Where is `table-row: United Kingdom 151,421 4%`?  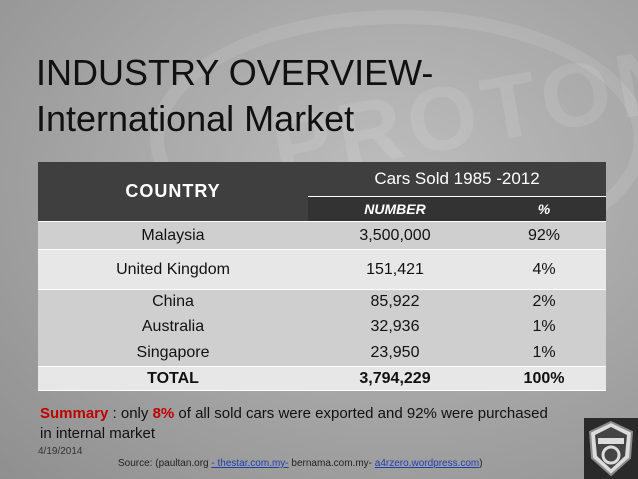
table-row: United Kingdom 151,421 4% is located at coordinates (322, 269).